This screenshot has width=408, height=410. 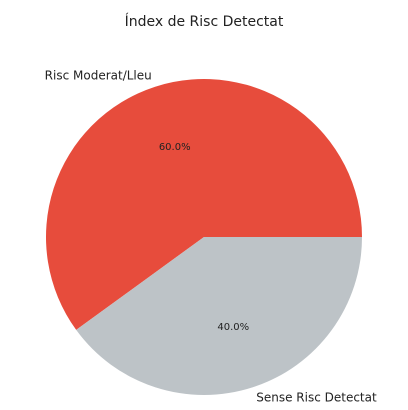 What do you see at coordinates (204, 21) in the screenshot?
I see `chart-title: Índex de Risc Detectat` at bounding box center [204, 21].